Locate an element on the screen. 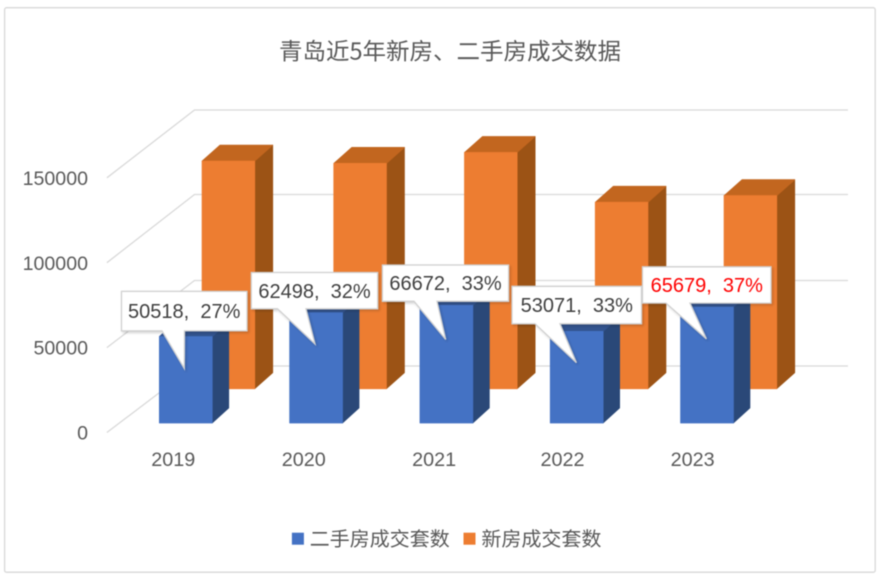 This screenshot has height=584, width=881. svg-text: 62498, 32% is located at coordinates (314, 292).